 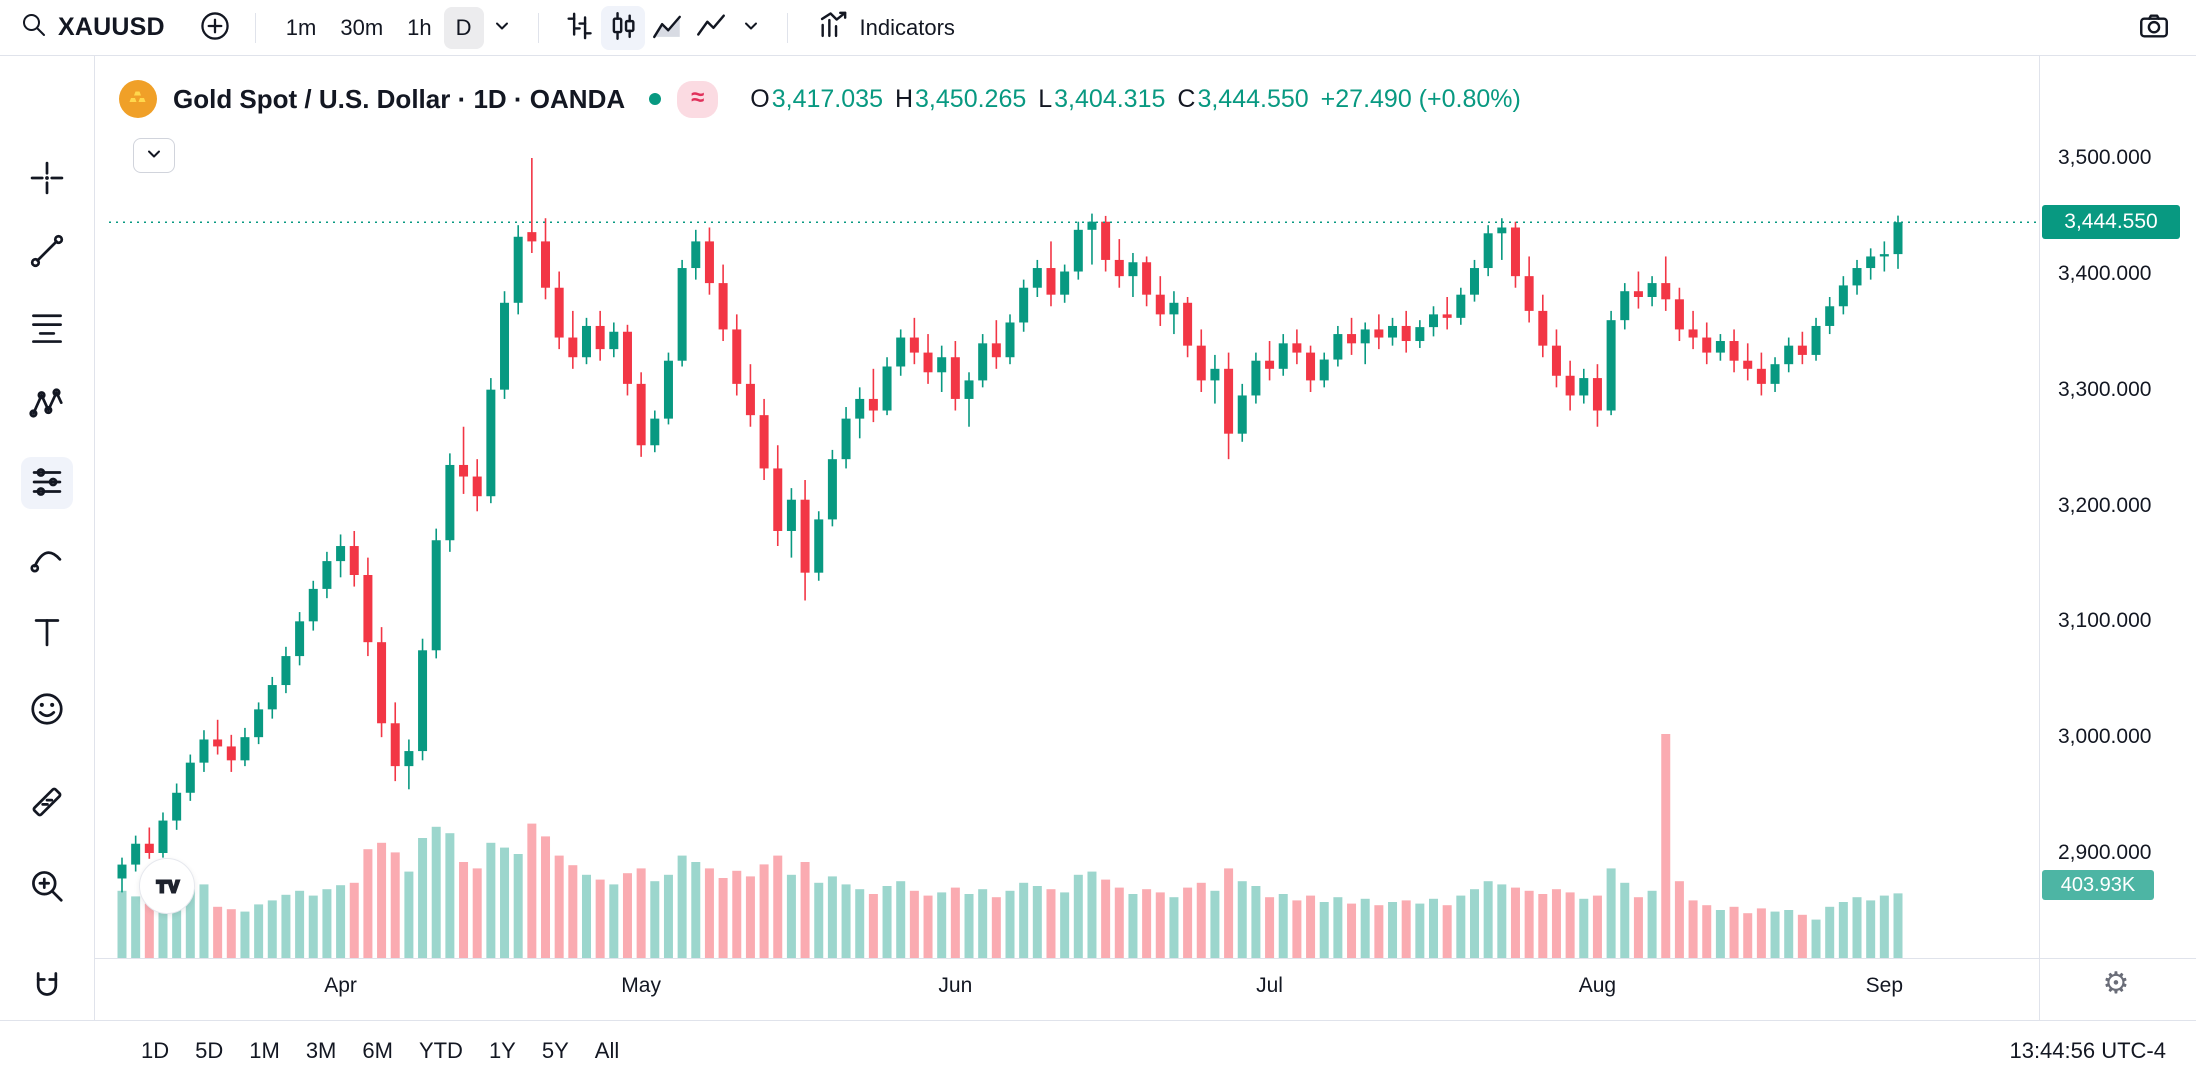 I want to click on time-tick-label: May, so click(x=641, y=985).